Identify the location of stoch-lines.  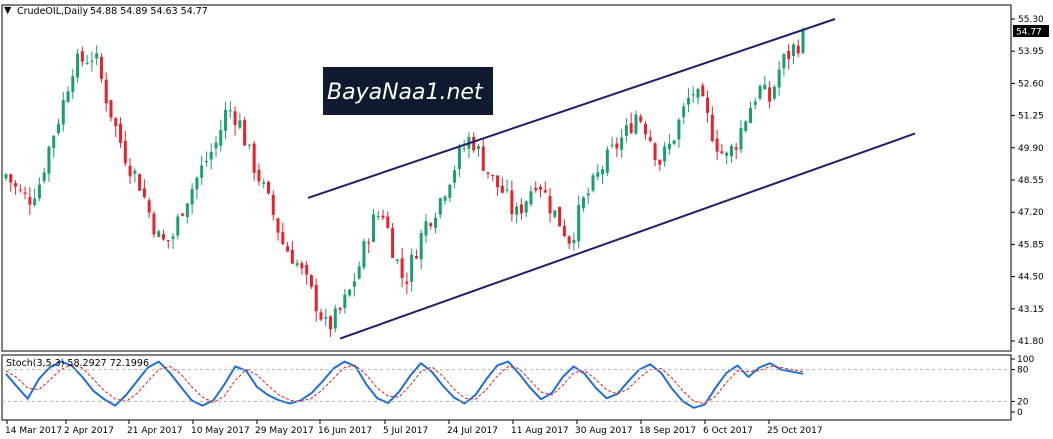
(404, 384).